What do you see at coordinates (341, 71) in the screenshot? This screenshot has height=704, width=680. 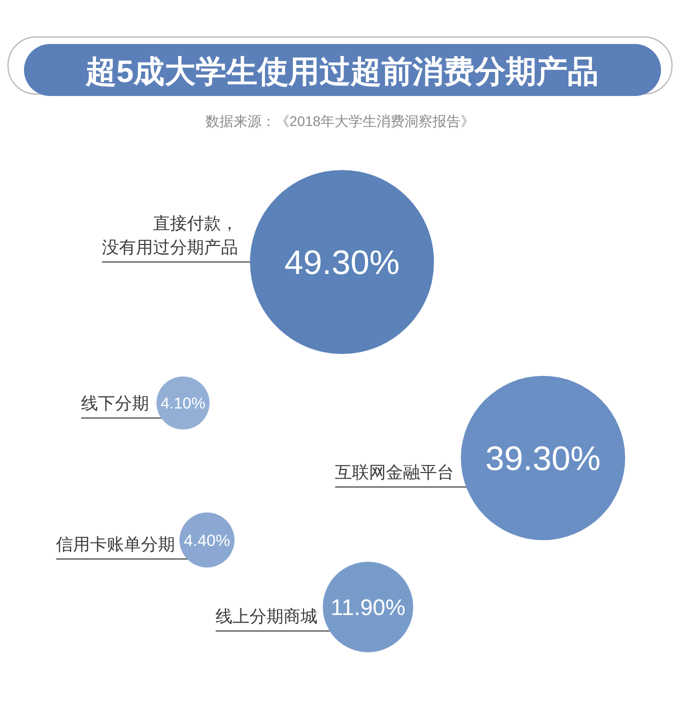 I see `text: 超5成大学生使用过超前消费分期产品` at bounding box center [341, 71].